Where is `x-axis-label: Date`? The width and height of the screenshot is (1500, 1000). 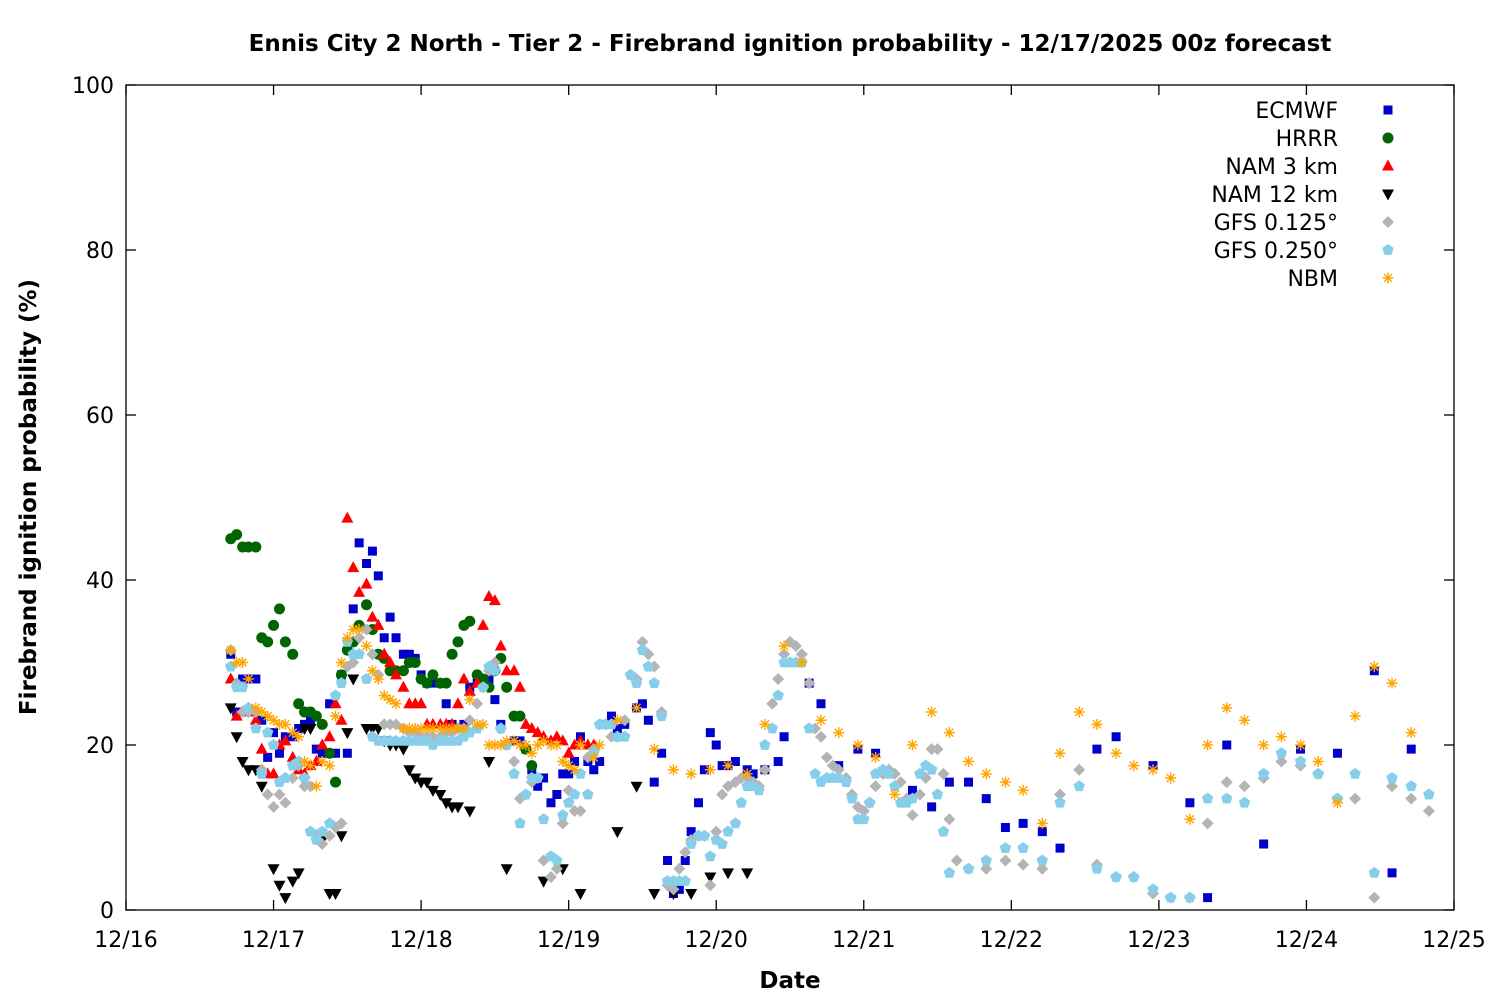
x-axis-label: Date is located at coordinates (789, 981).